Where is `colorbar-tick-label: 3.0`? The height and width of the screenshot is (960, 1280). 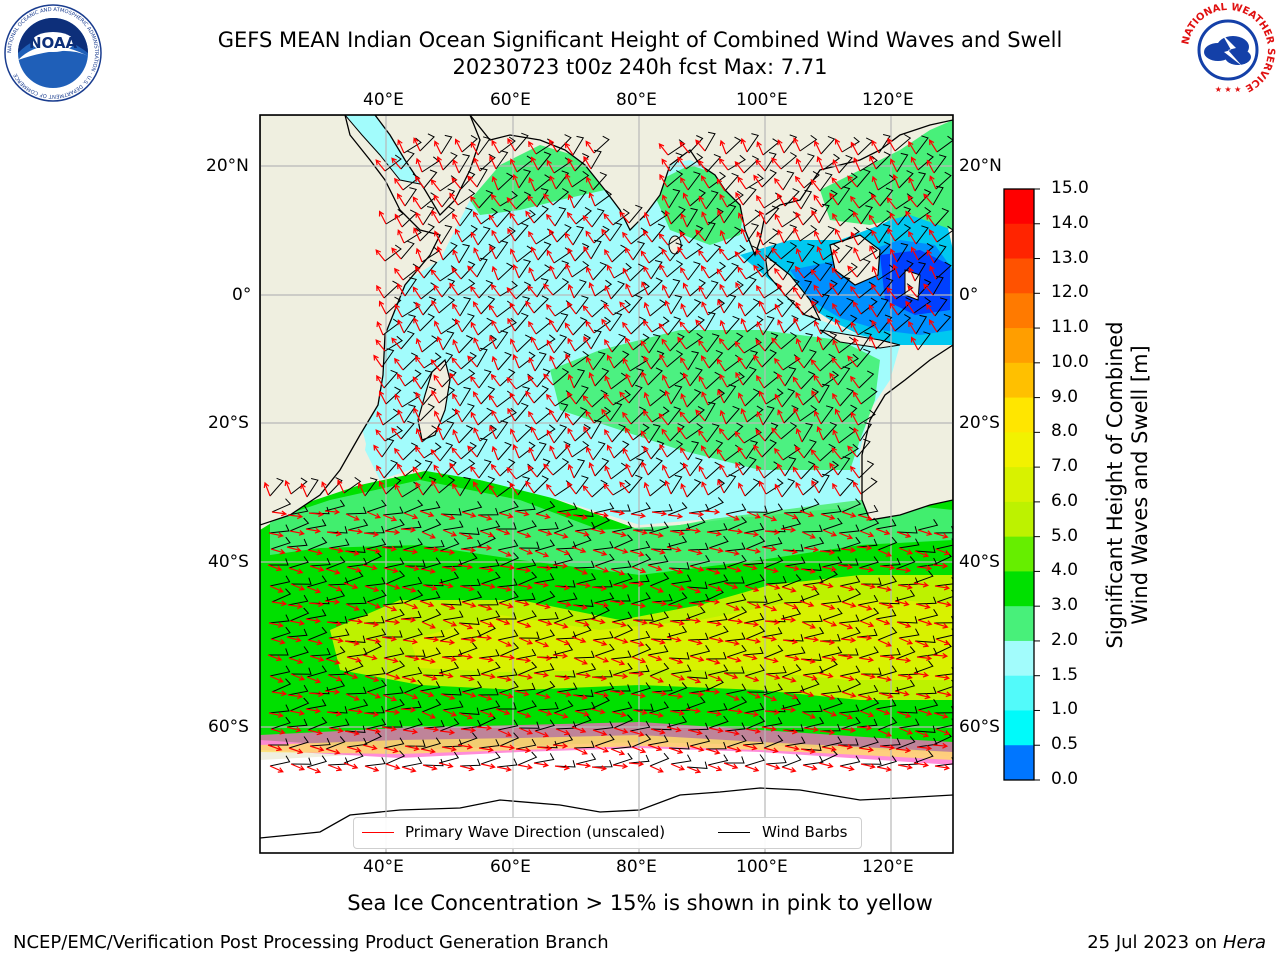
colorbar-tick-label: 3.0 is located at coordinates (1065, 605).